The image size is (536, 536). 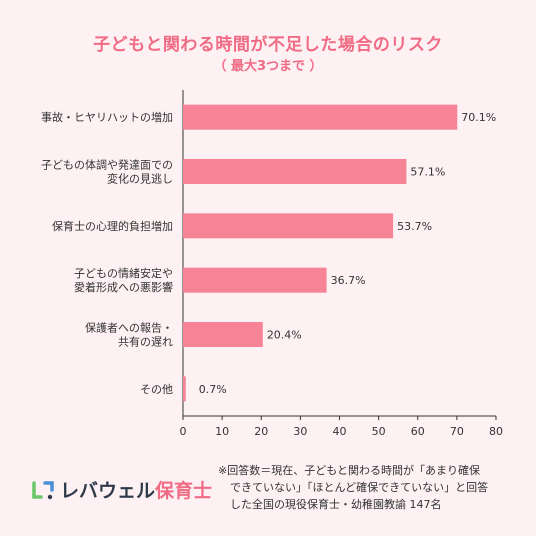 What do you see at coordinates (348, 280) in the screenshot?
I see `bar-value-label: 36.7%` at bounding box center [348, 280].